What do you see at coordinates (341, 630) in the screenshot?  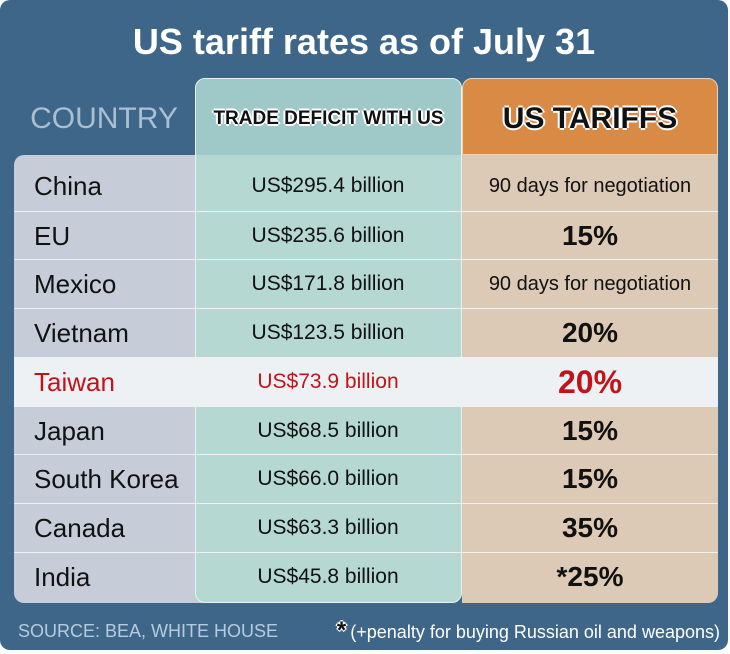 I see `asterisk-icon: *` at bounding box center [341, 630].